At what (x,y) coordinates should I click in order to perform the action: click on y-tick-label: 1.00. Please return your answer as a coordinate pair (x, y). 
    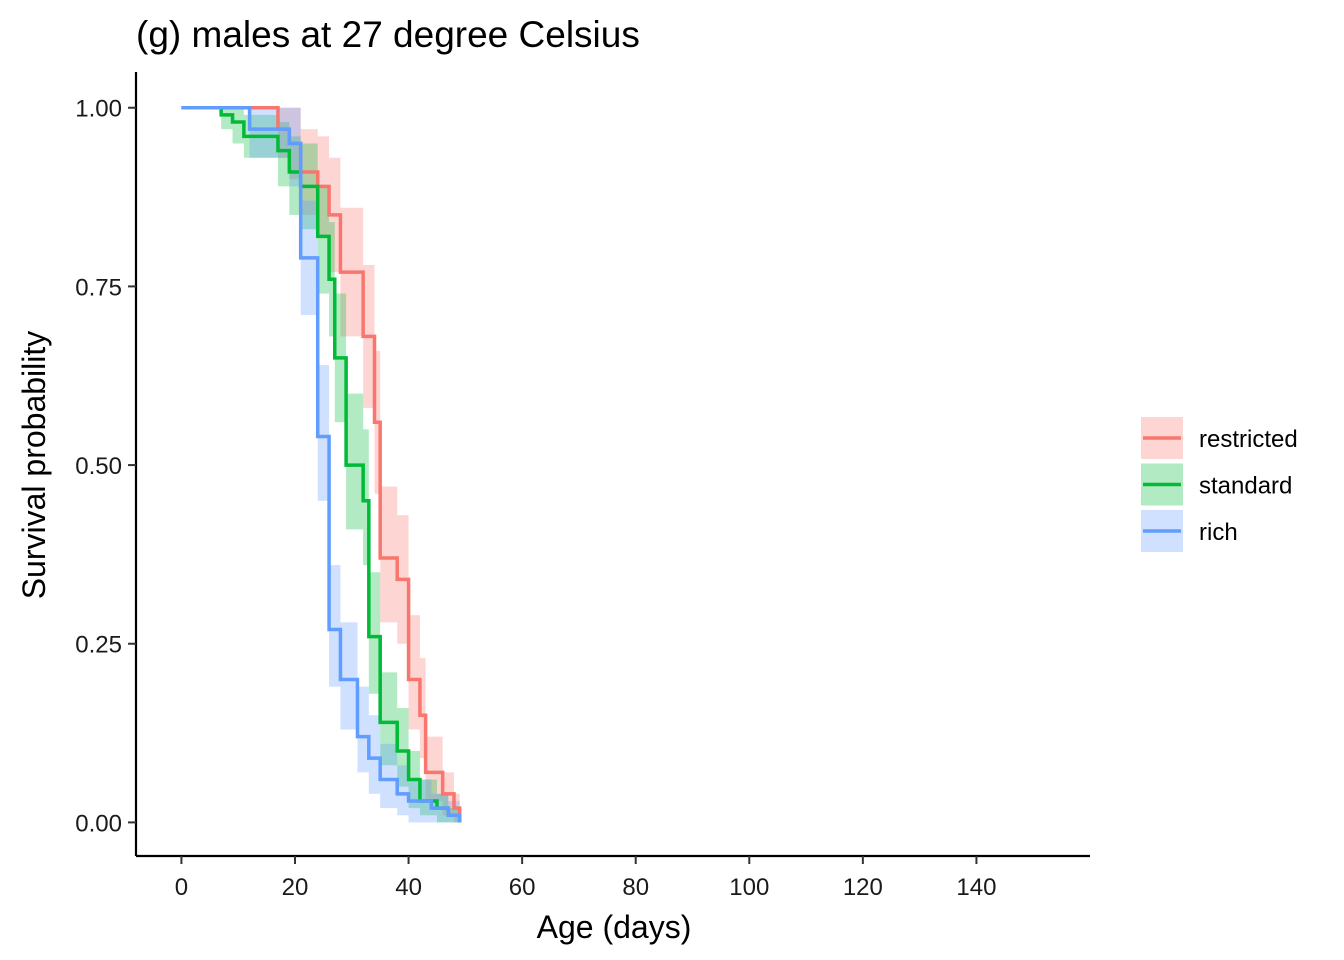
    Looking at the image, I should click on (98, 109).